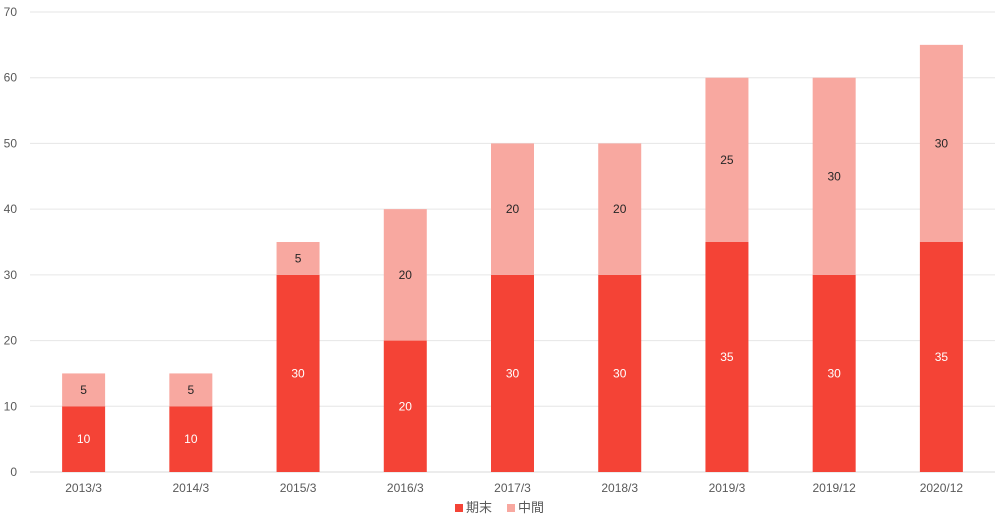 This screenshot has width=1000, height=522. What do you see at coordinates (479, 507) in the screenshot?
I see `legend-label: 期末` at bounding box center [479, 507].